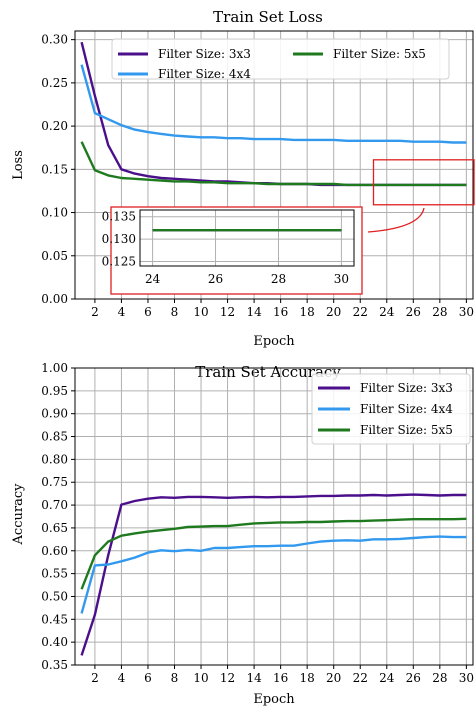 The image size is (475, 709). What do you see at coordinates (153, 279) in the screenshot?
I see `inset-xtick-label: 24` at bounding box center [153, 279].